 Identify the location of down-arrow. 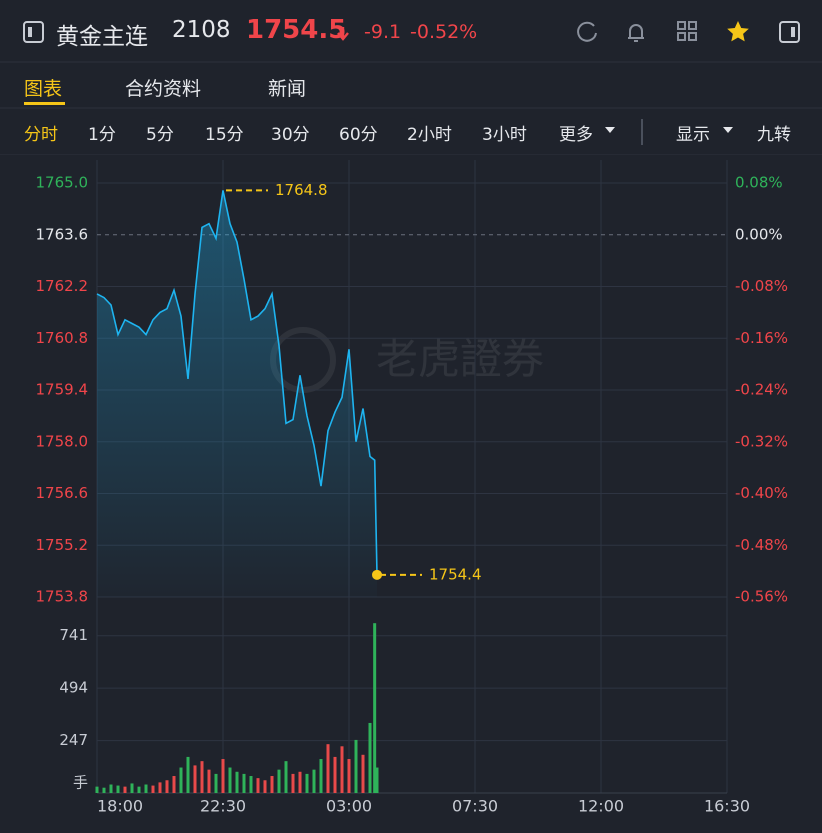
(343, 34).